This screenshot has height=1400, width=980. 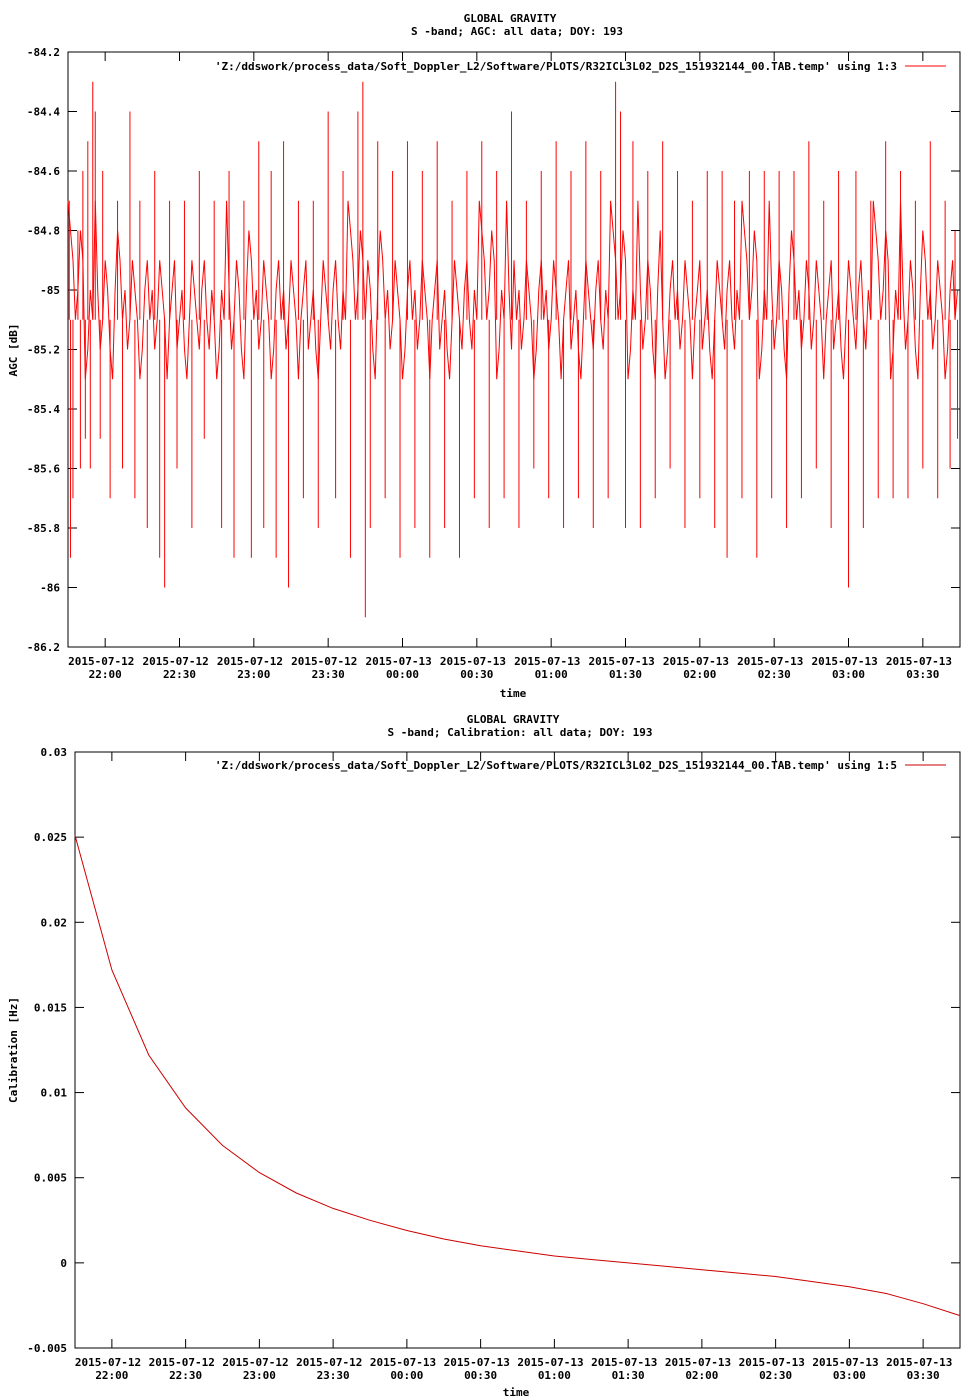 I want to click on y-tick-label: -85.8, so click(x=43, y=528).